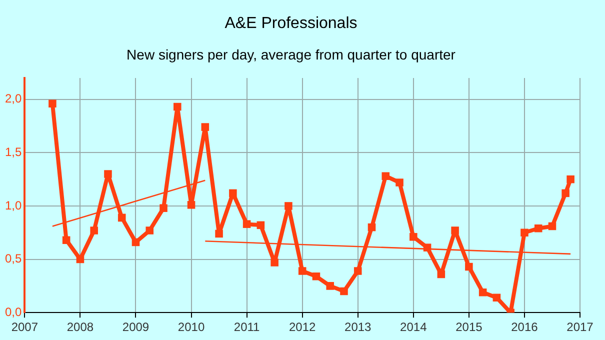 The height and width of the screenshot is (340, 605). Describe the element at coordinates (24, 327) in the screenshot. I see `x-tick-label: 2007` at that location.